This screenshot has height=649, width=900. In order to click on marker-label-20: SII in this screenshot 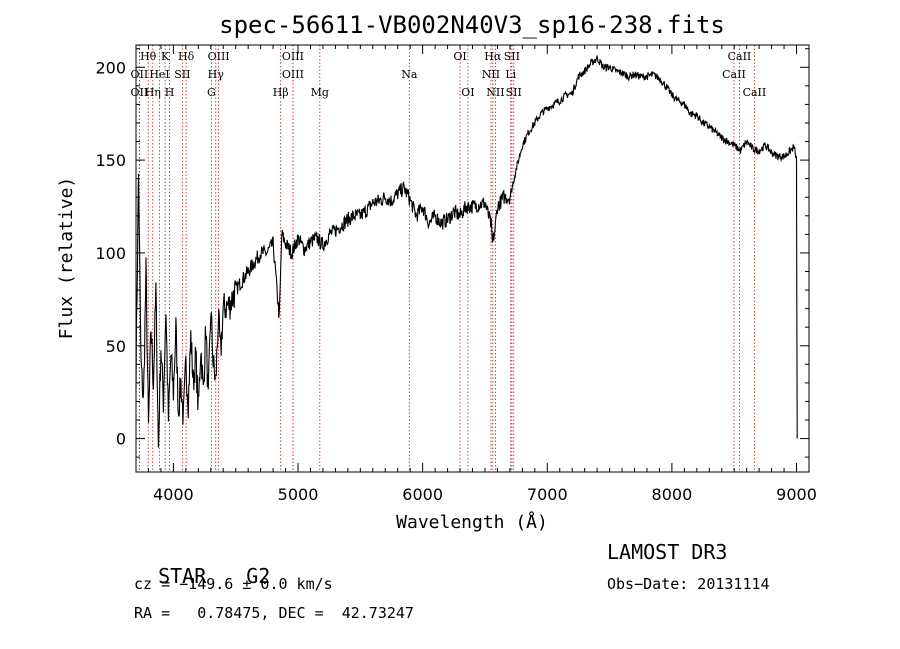, I will do `click(512, 56)`.